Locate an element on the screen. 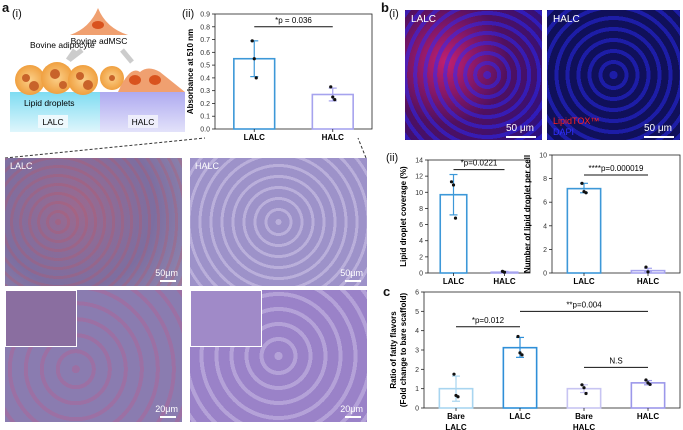 Image resolution: width=683 pixels, height=430 pixels. image-label: HALC is located at coordinates (566, 19).